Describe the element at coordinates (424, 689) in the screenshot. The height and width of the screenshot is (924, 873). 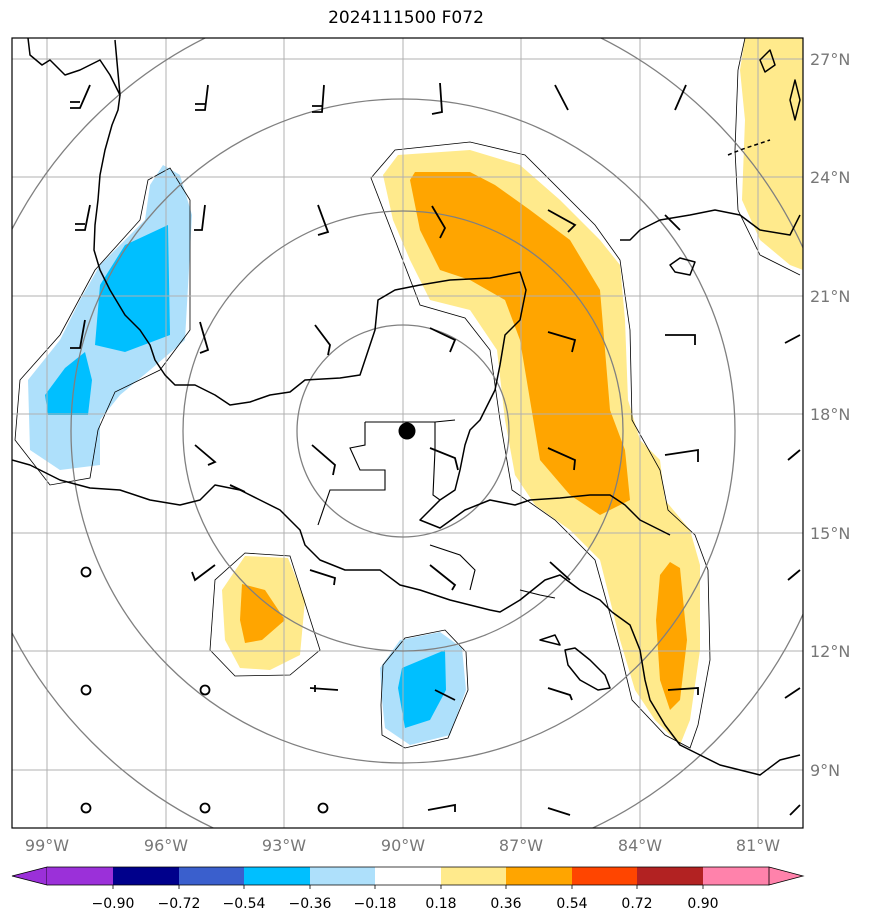
I see `negative-anomaly-south` at that location.